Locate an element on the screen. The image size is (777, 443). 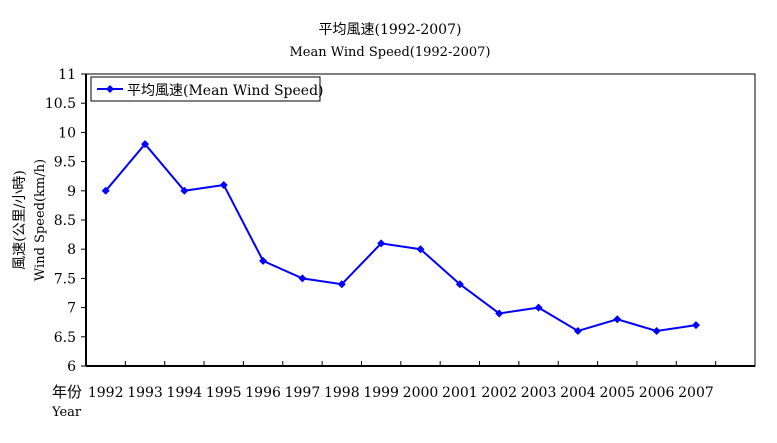
x-tick-label: 2003 is located at coordinates (539, 393).